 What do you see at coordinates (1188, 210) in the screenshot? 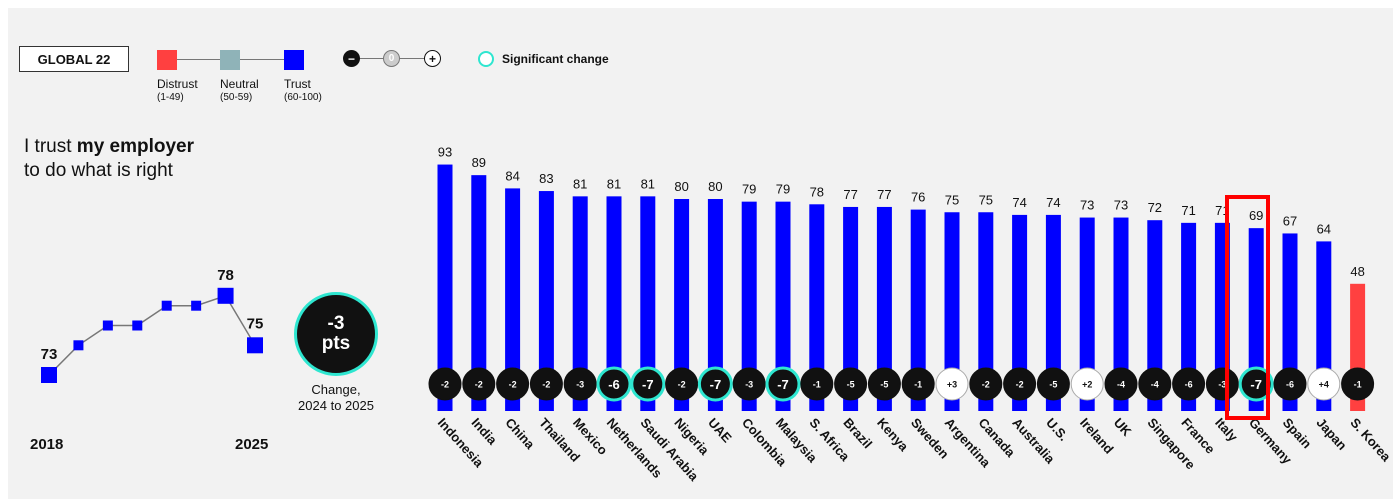
I see `bar-value-label: 71` at bounding box center [1188, 210].